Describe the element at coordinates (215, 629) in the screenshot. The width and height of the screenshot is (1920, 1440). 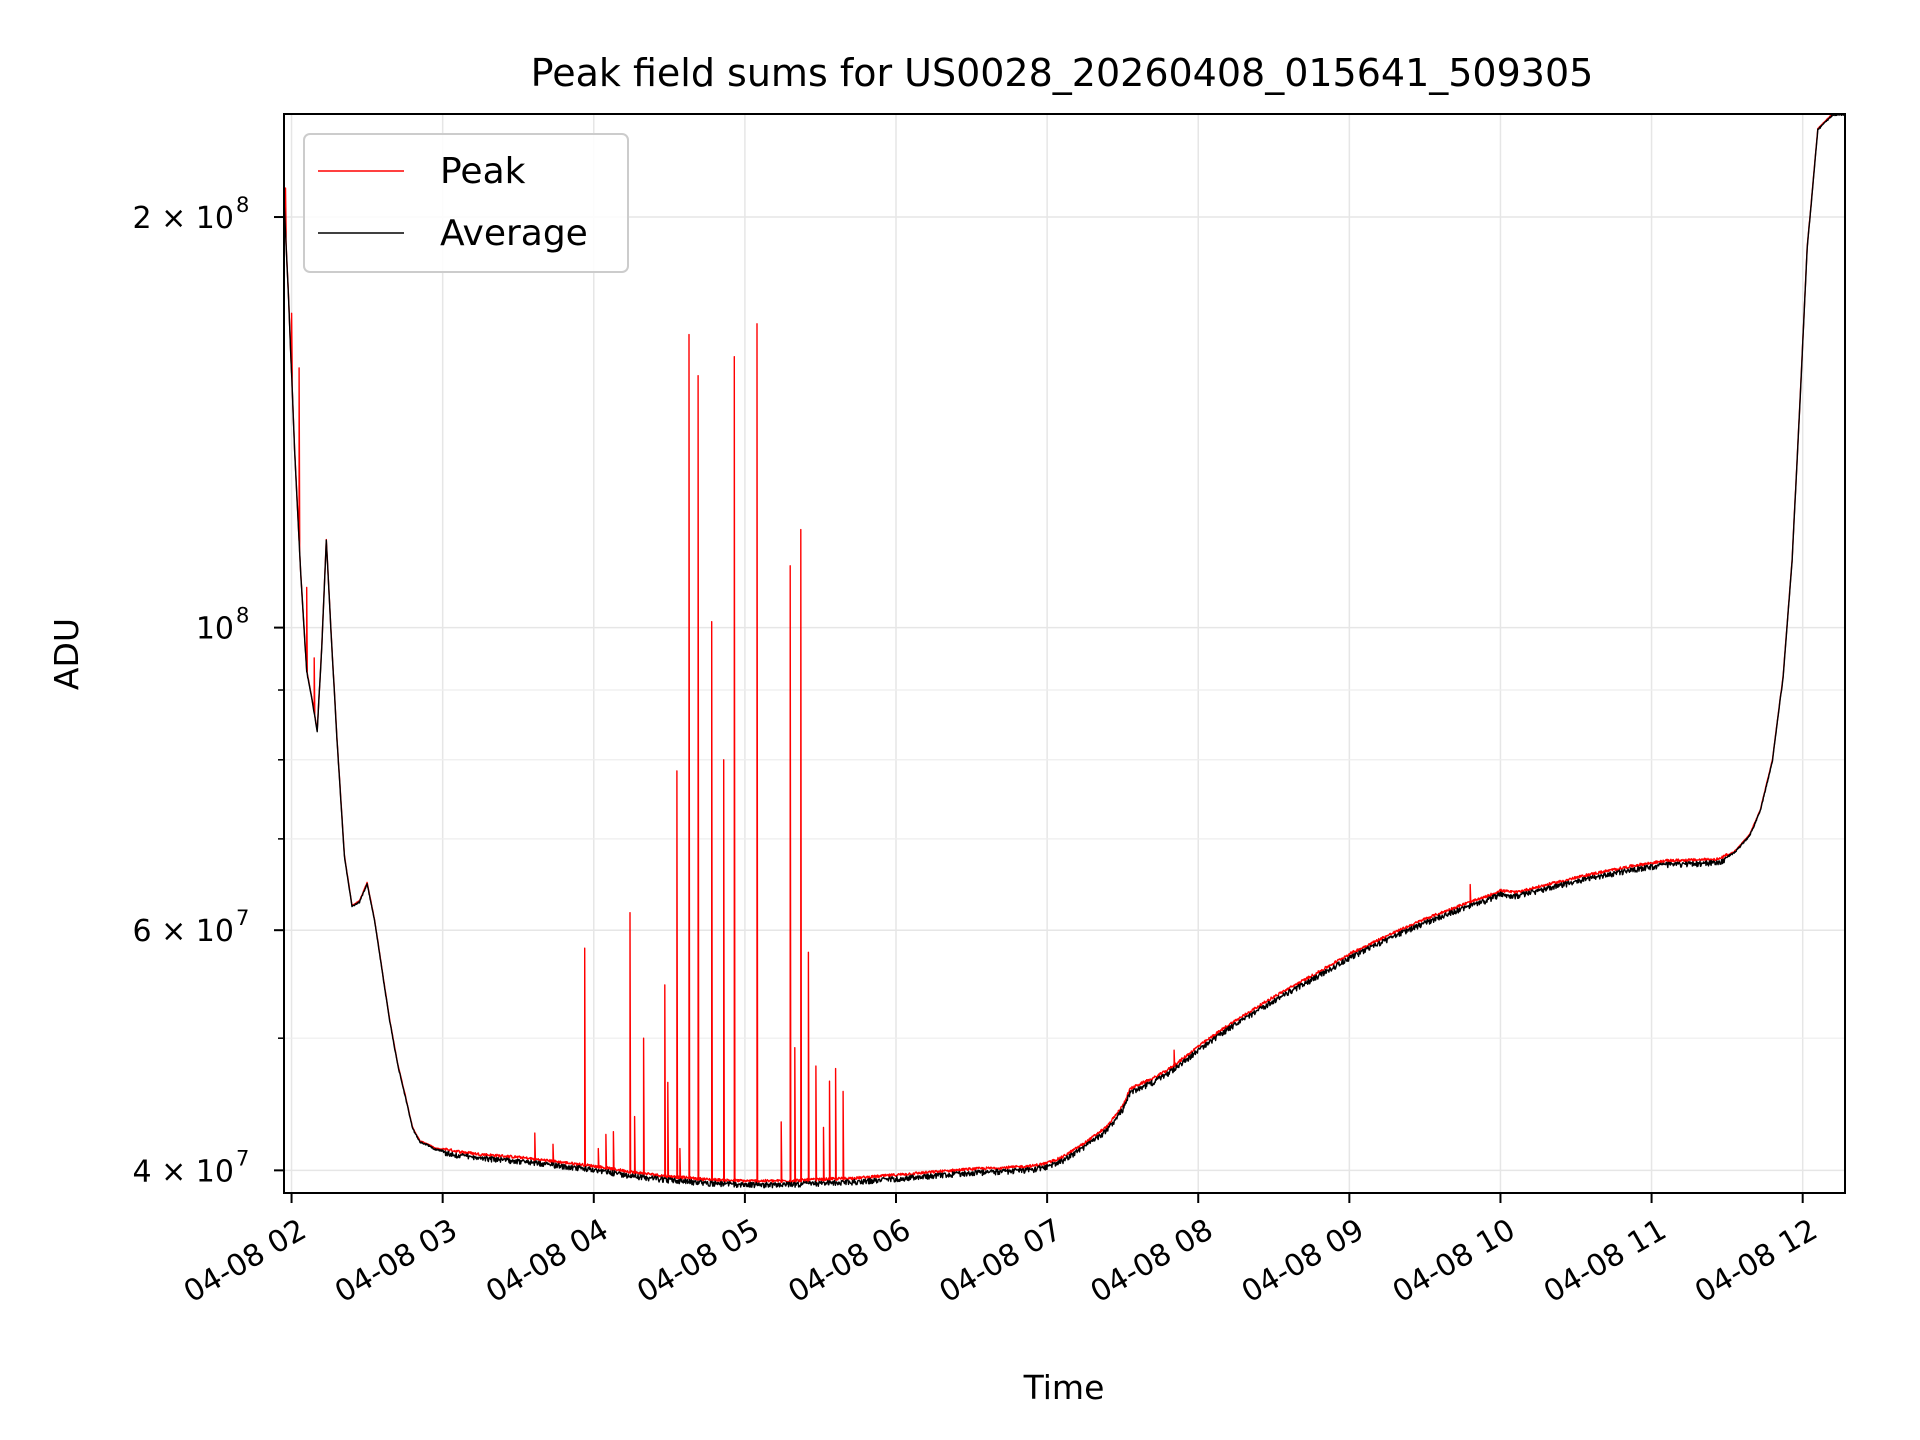
I see `y-tick-label: 10` at that location.